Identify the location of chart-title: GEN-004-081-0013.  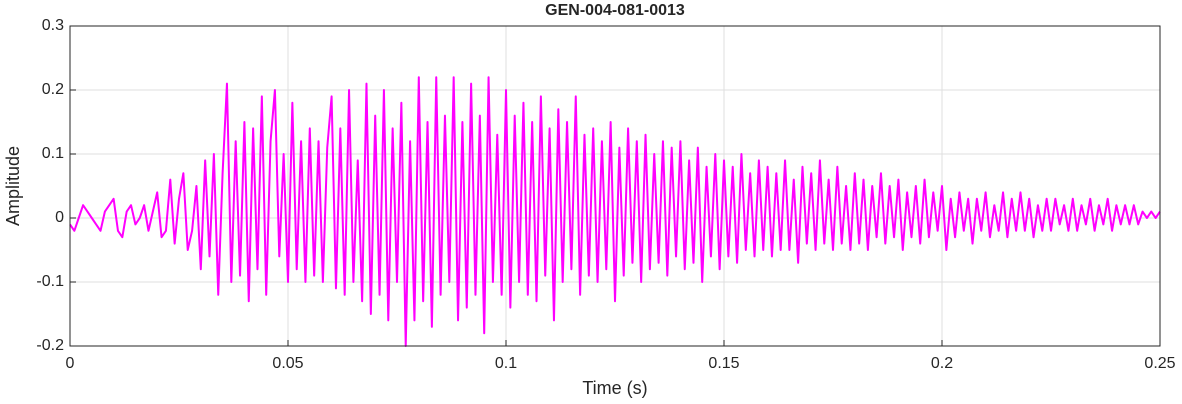
(615, 10).